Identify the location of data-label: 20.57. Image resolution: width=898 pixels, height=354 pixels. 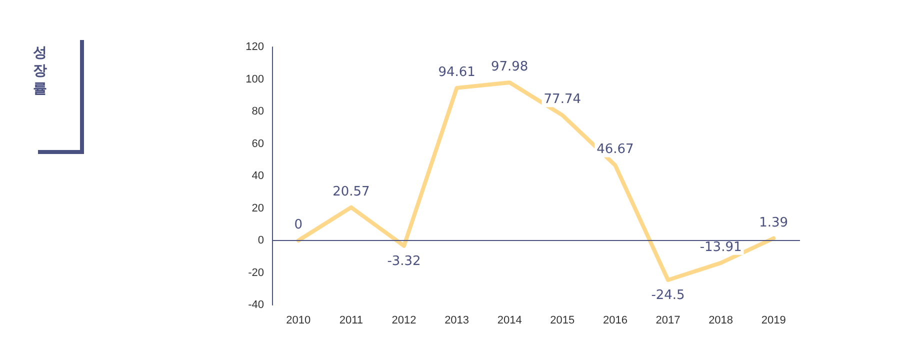
(351, 192).